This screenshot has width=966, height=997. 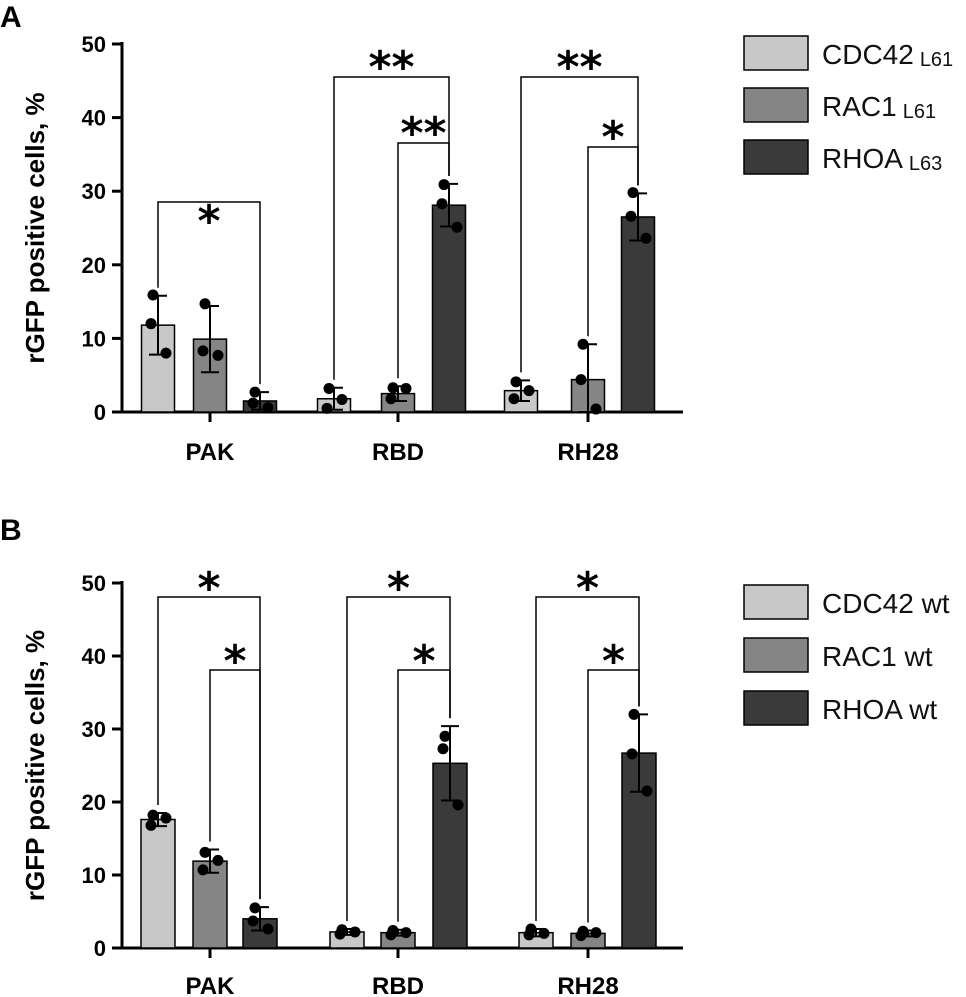 What do you see at coordinates (398, 985) in the screenshot?
I see `x-tick-label-rbd: RBD` at bounding box center [398, 985].